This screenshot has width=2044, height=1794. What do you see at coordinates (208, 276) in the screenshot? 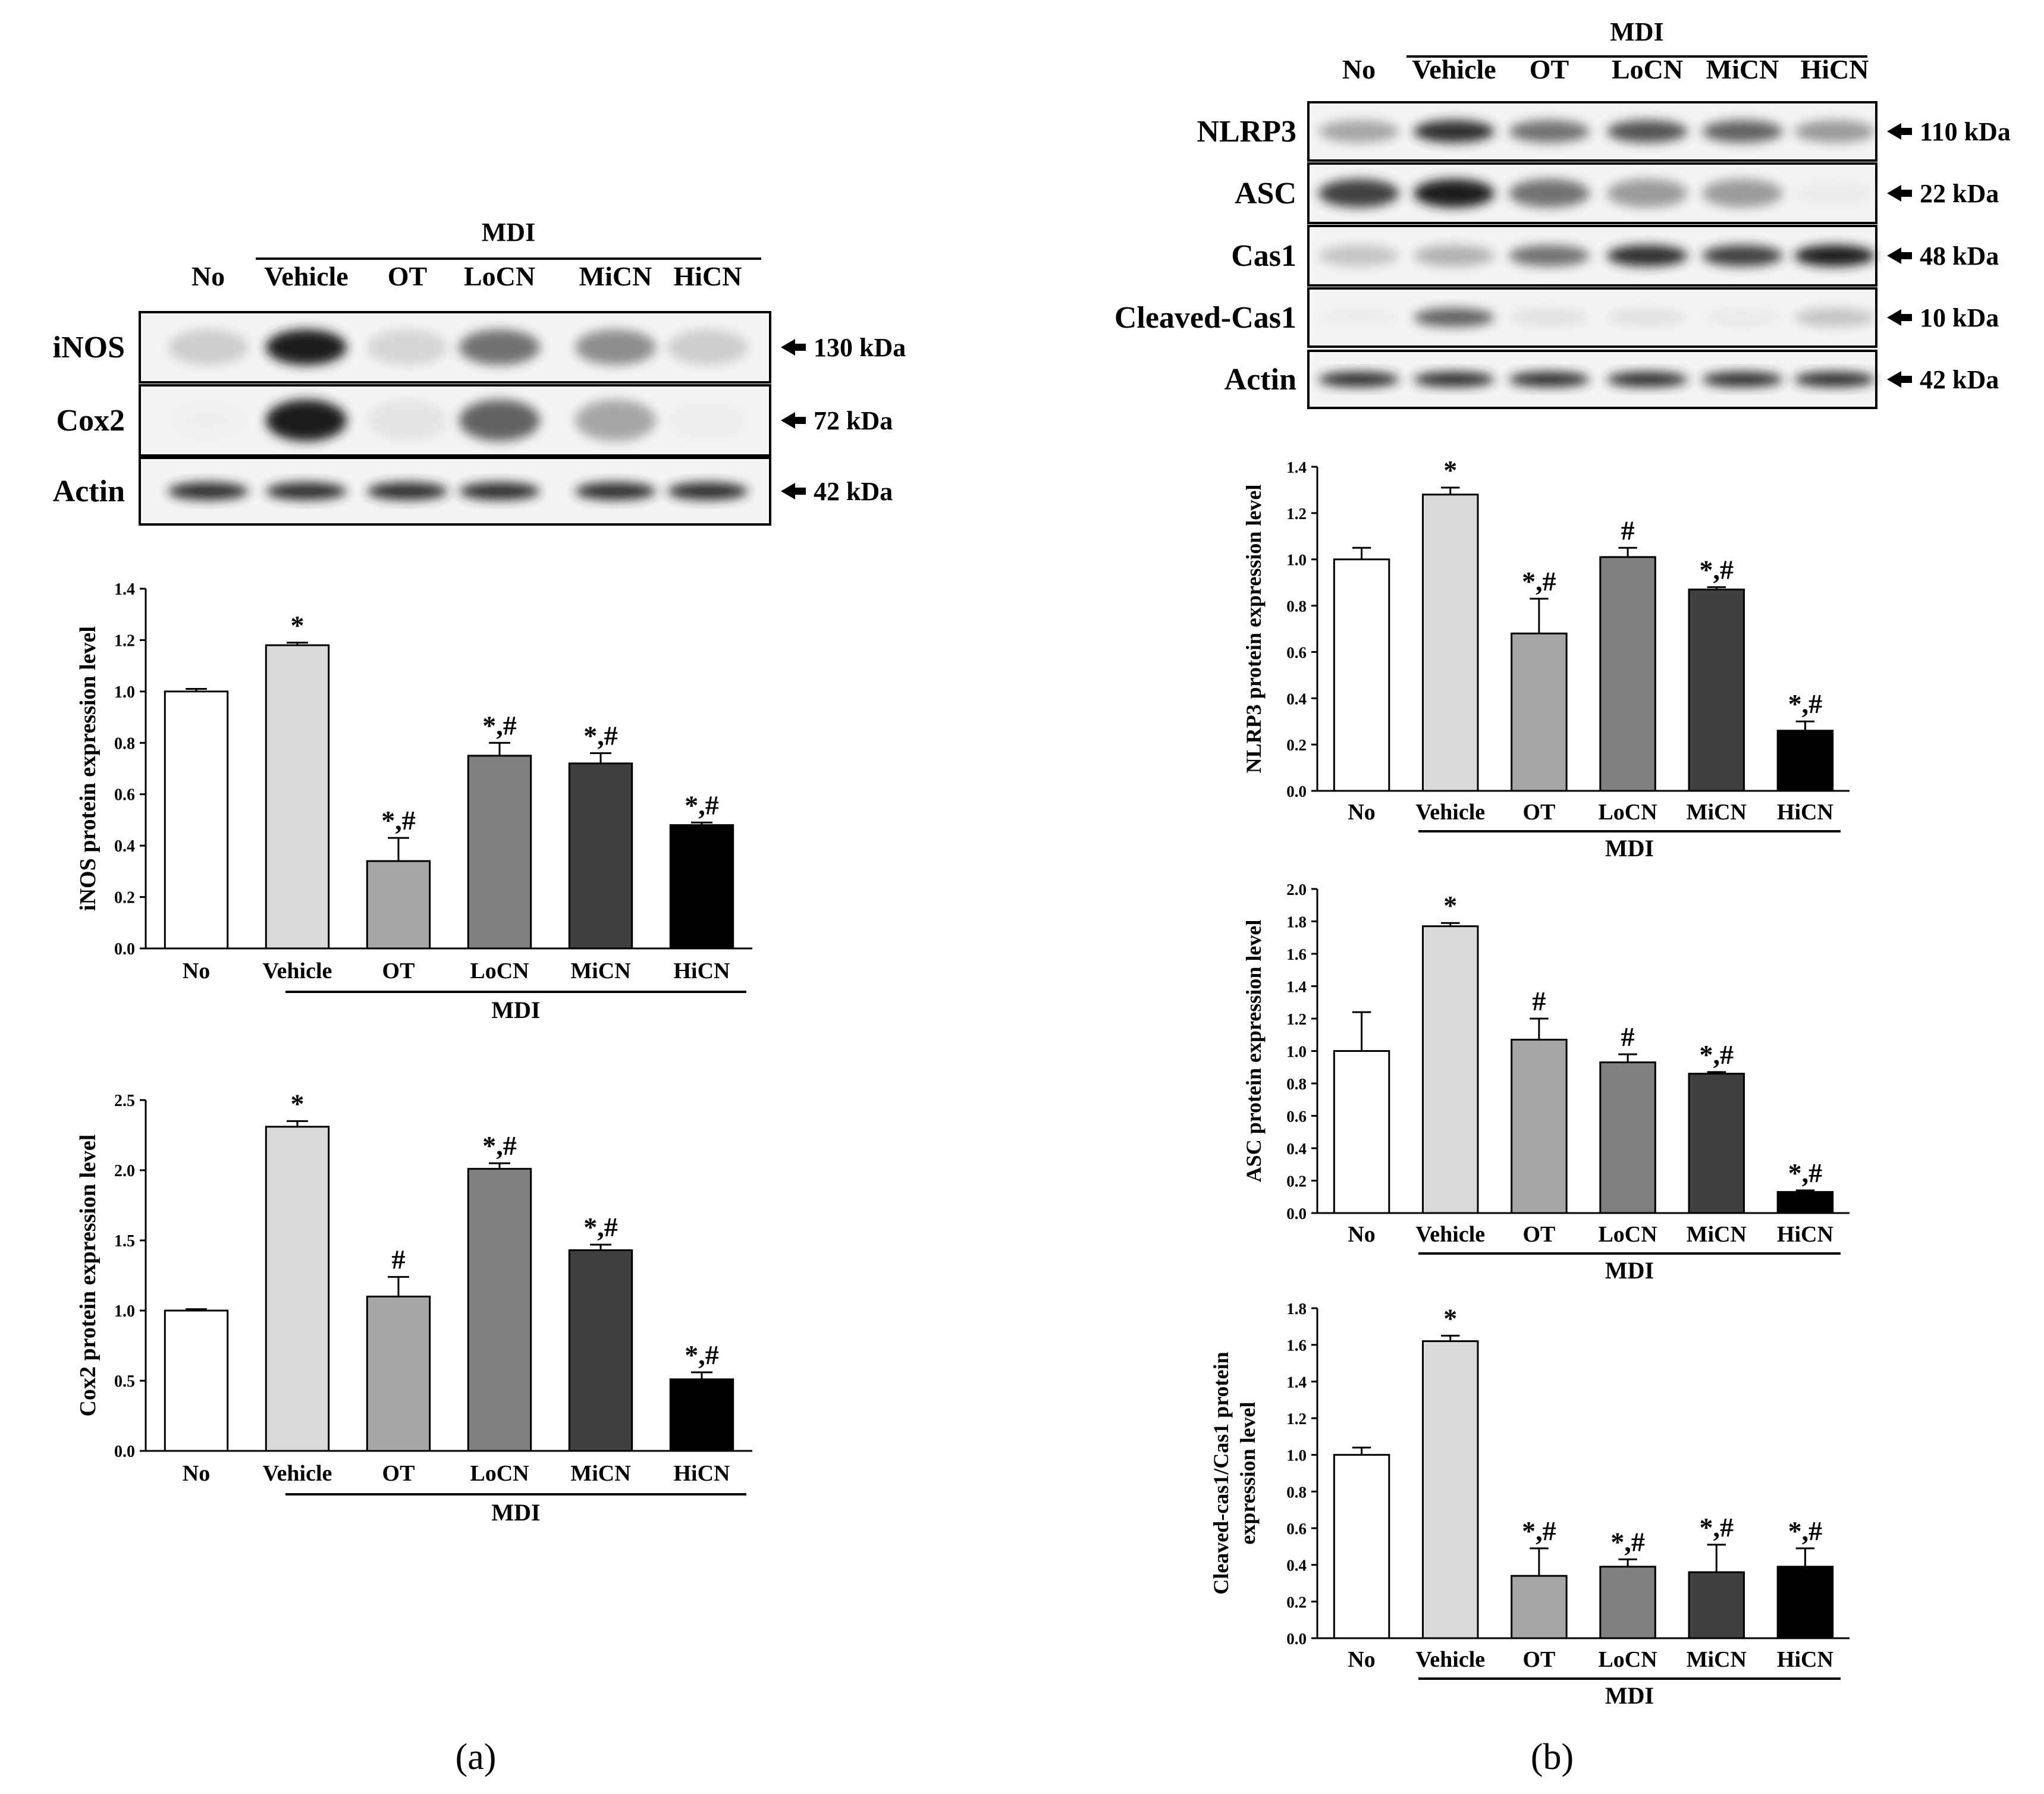
I see `blot-lane-label: No` at bounding box center [208, 276].